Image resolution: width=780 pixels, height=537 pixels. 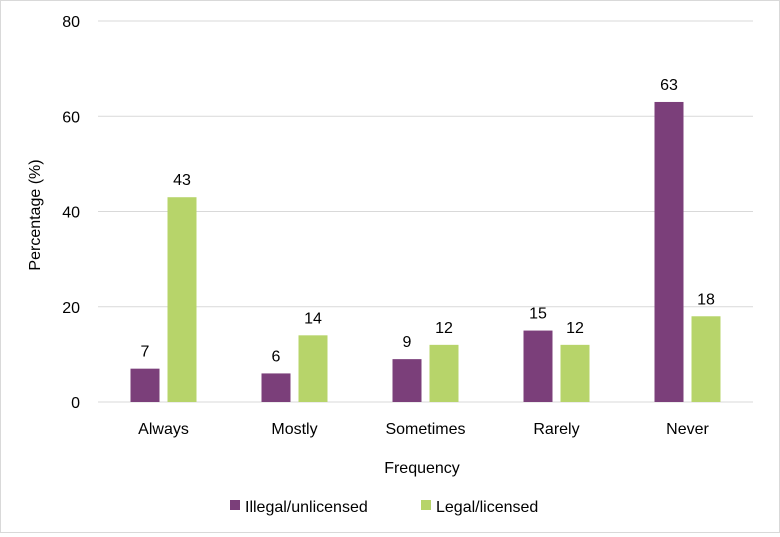 What do you see at coordinates (145, 352) in the screenshot?
I see `data-label: 7` at bounding box center [145, 352].